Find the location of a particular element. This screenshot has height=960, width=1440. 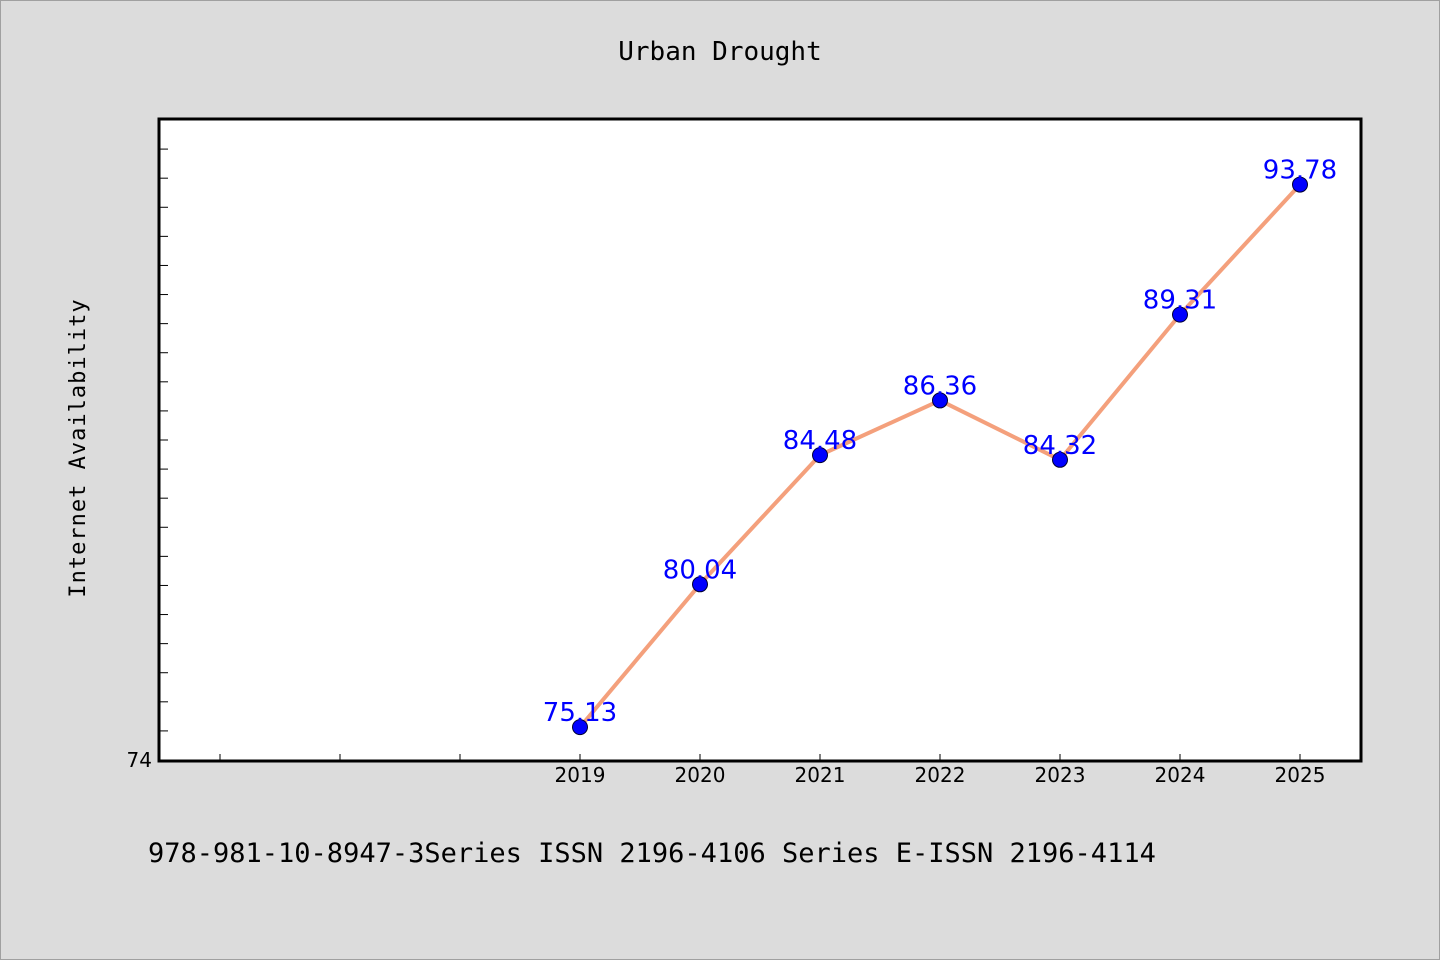

data-label: 84.48 is located at coordinates (820, 441).